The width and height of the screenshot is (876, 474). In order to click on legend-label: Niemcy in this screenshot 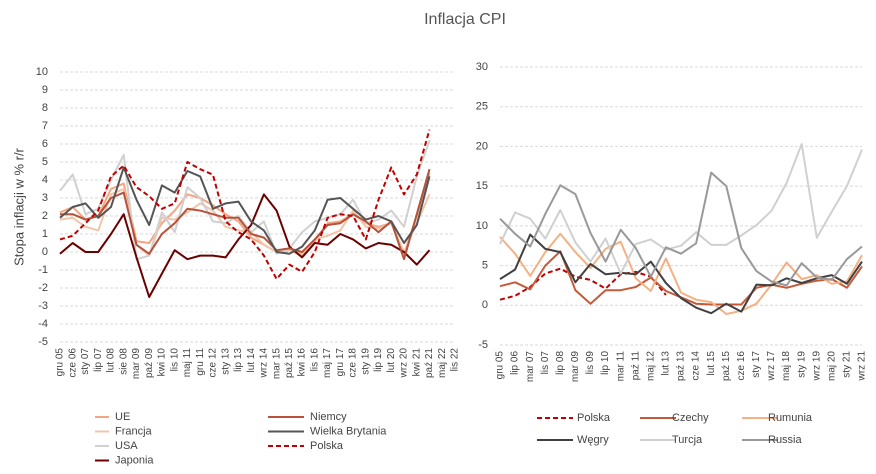, I will do `click(328, 417)`.